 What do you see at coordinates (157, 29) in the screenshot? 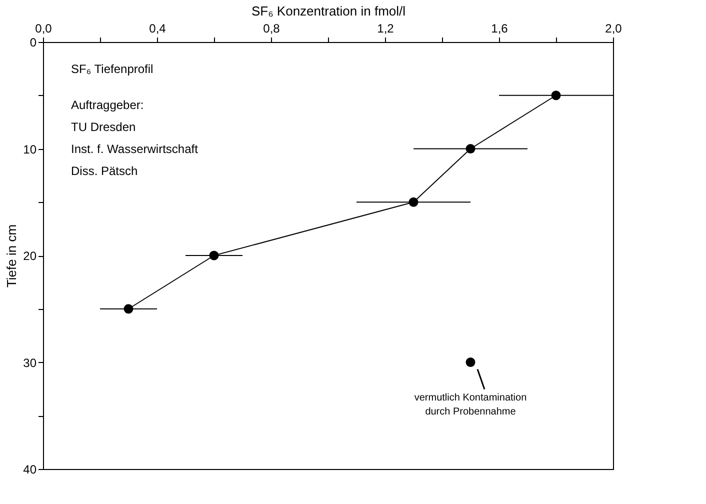
I see `x-tick-label: 0,4` at bounding box center [157, 29].